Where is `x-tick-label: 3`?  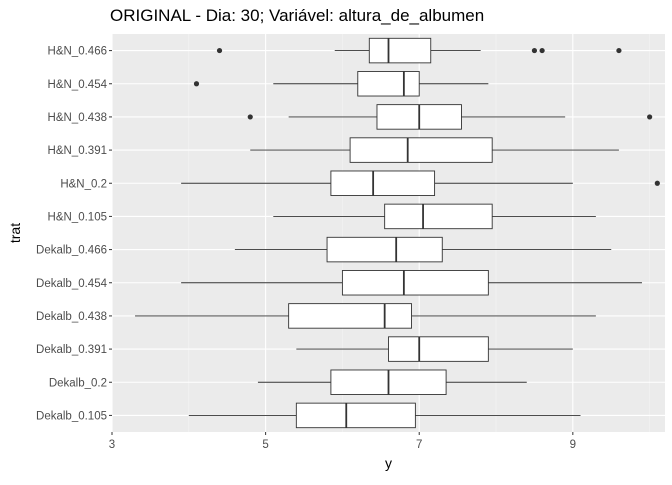 x-tick-label: 3 is located at coordinates (112, 445).